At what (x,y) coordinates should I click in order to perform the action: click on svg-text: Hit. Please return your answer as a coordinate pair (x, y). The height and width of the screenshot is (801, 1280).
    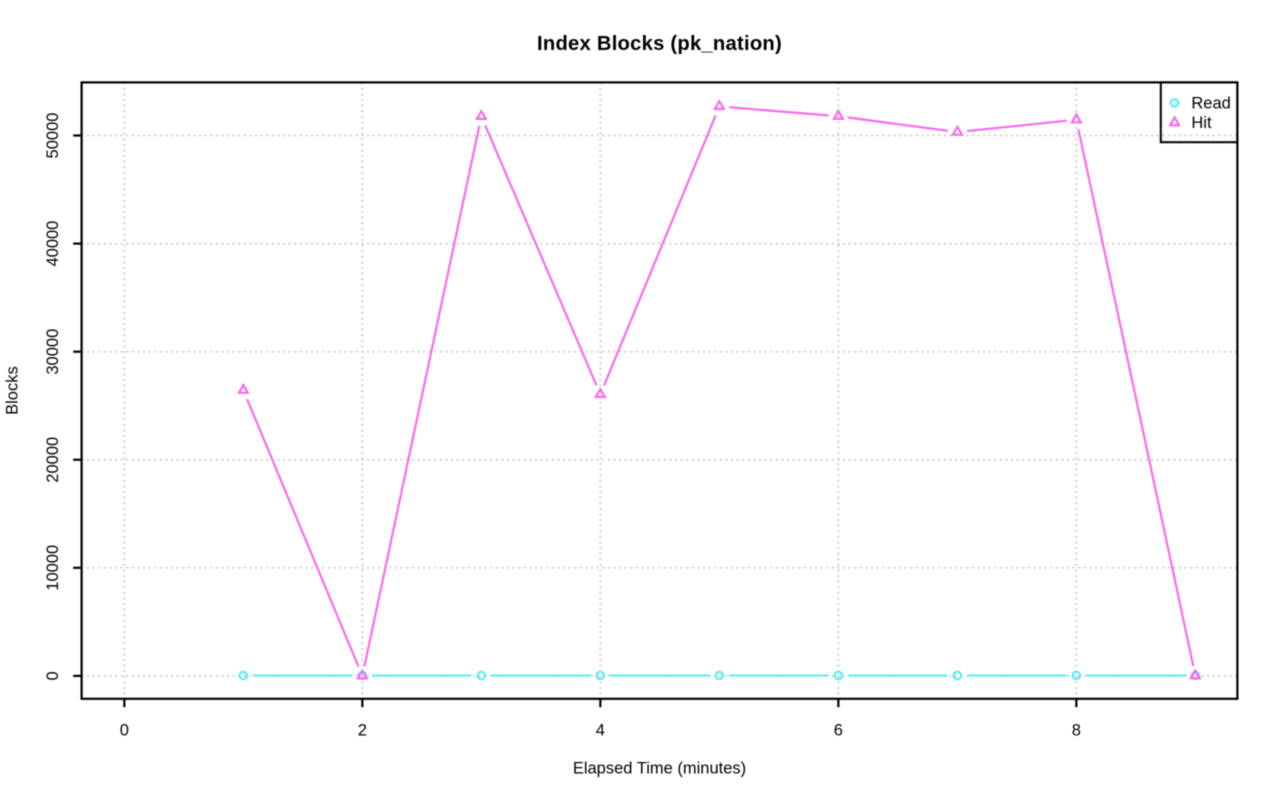
    Looking at the image, I should click on (1201, 123).